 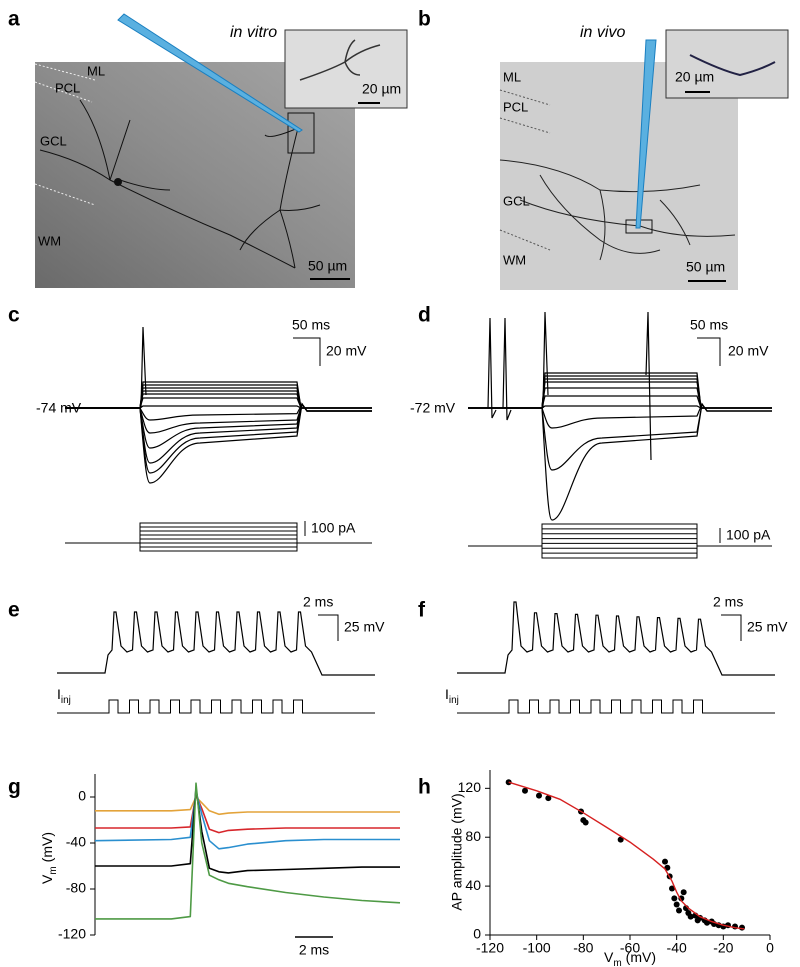 I want to click on panel-label: d, so click(x=424, y=315).